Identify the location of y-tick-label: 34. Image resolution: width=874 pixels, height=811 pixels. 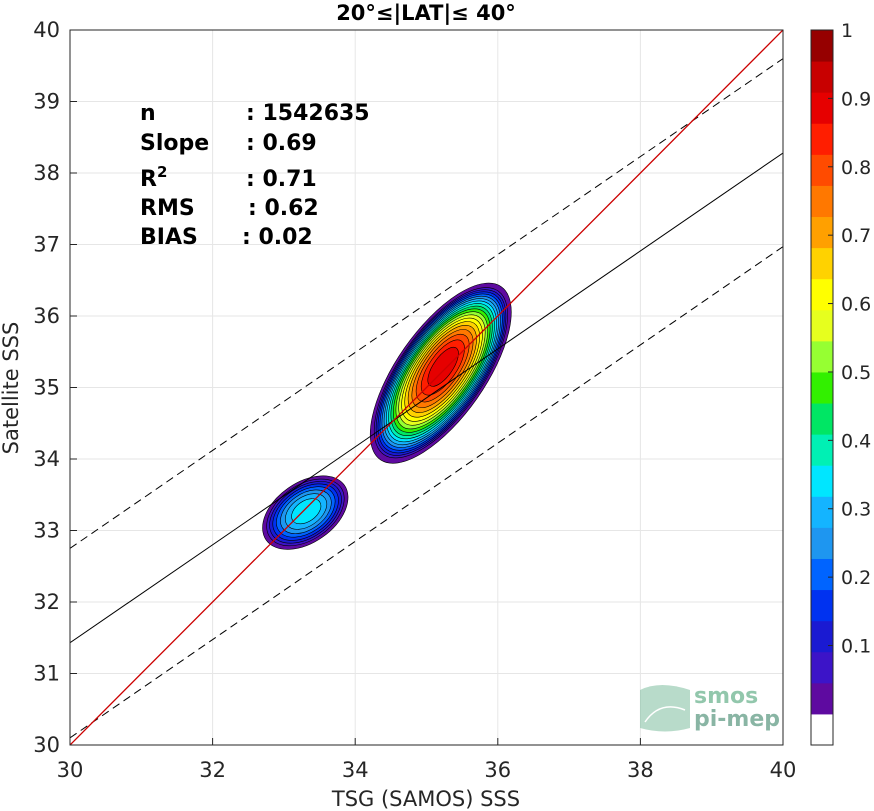
(46, 459).